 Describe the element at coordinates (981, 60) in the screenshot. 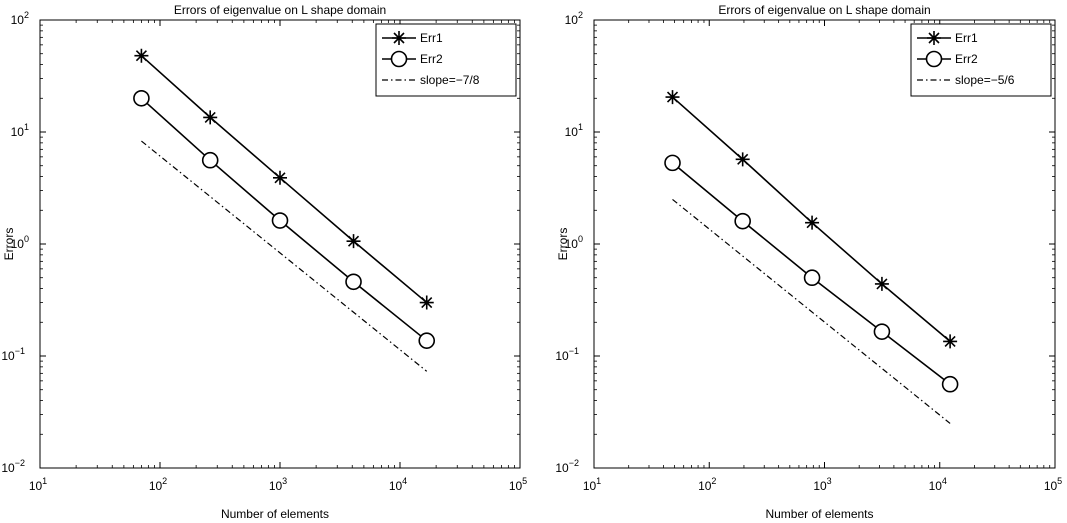

I see `legend: Err1 Err2 slope=−5/6` at that location.